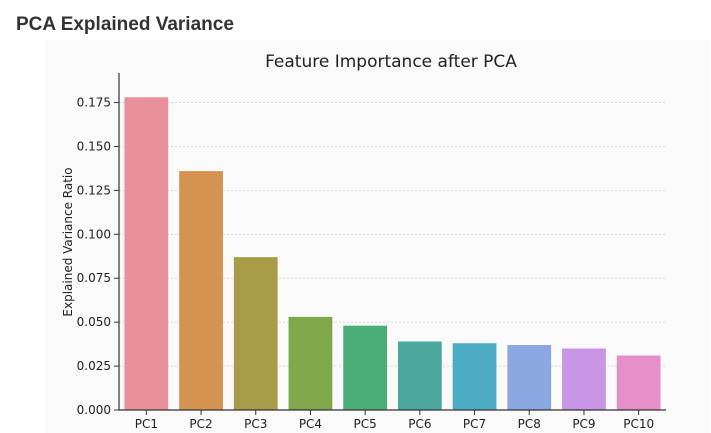 Image resolution: width=711 pixels, height=433 pixels. I want to click on chart-title: Feature Importance after PCA, so click(391, 62).